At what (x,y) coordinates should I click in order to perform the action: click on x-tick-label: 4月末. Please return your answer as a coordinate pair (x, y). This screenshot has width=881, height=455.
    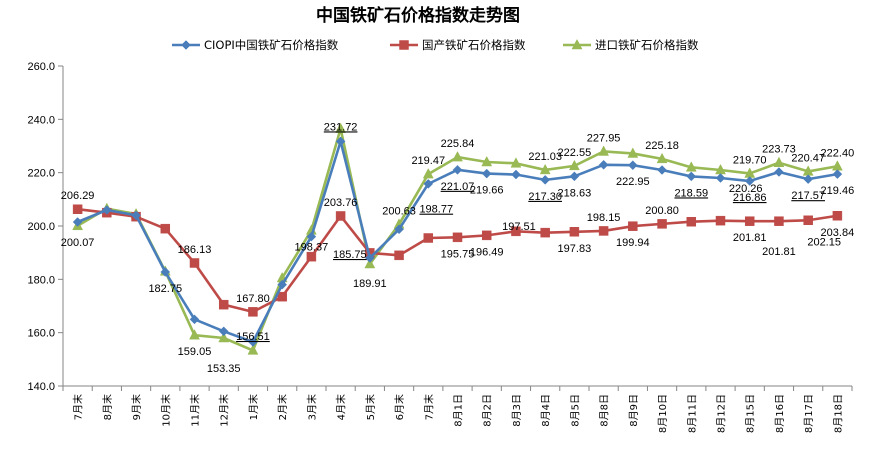
    Looking at the image, I should click on (341, 407).